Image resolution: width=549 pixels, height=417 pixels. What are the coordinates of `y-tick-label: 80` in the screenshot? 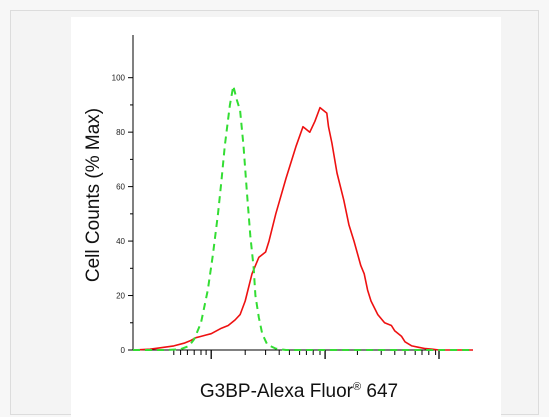 It's located at (120, 132).